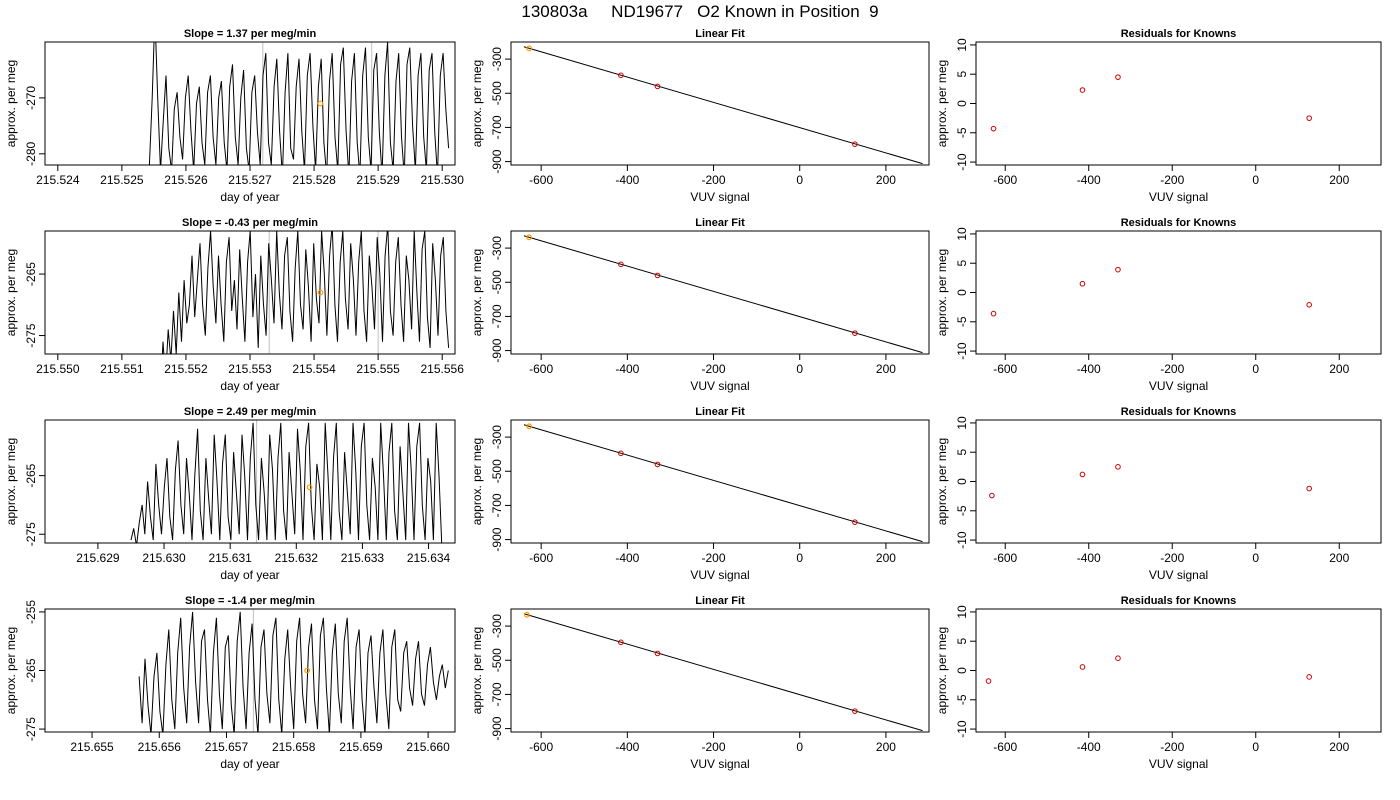 The width and height of the screenshot is (1400, 800). I want to click on panel-row3-resid, so click(1176, 484).